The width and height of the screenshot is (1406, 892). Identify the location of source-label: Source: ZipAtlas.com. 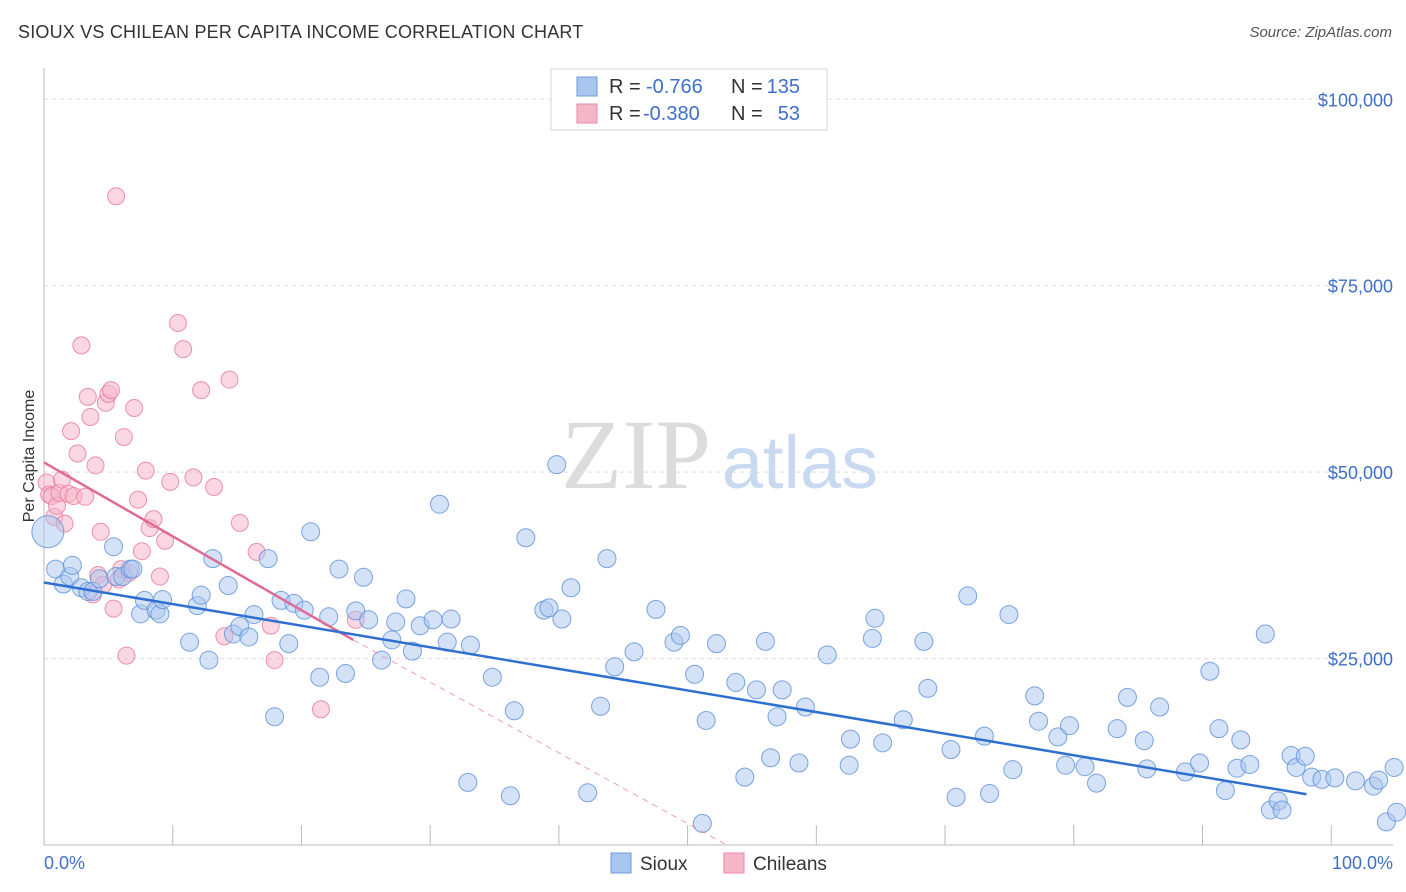
(1320, 32).